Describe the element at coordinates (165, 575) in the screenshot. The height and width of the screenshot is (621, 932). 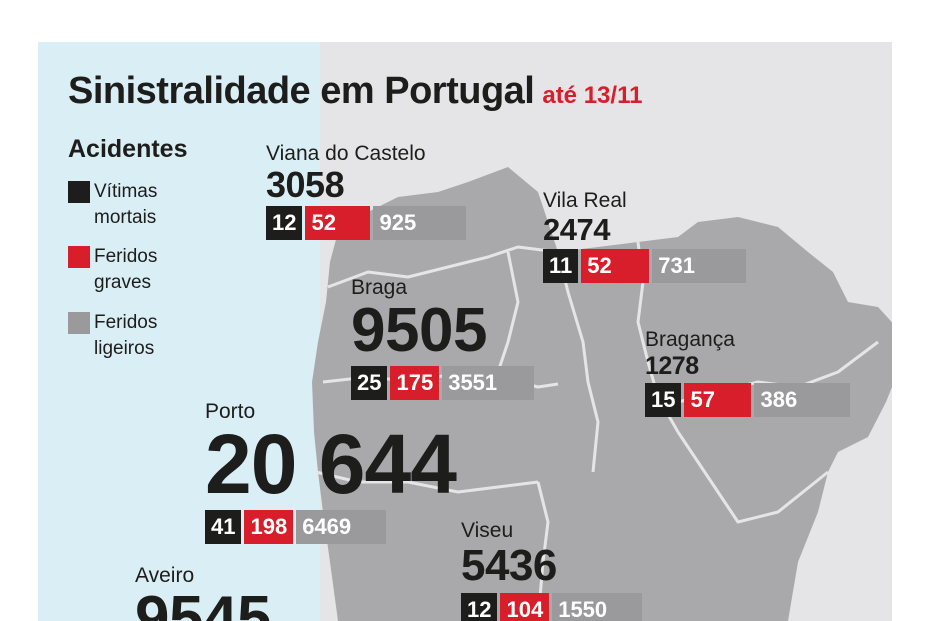
I see `district-name: Aveiro` at that location.